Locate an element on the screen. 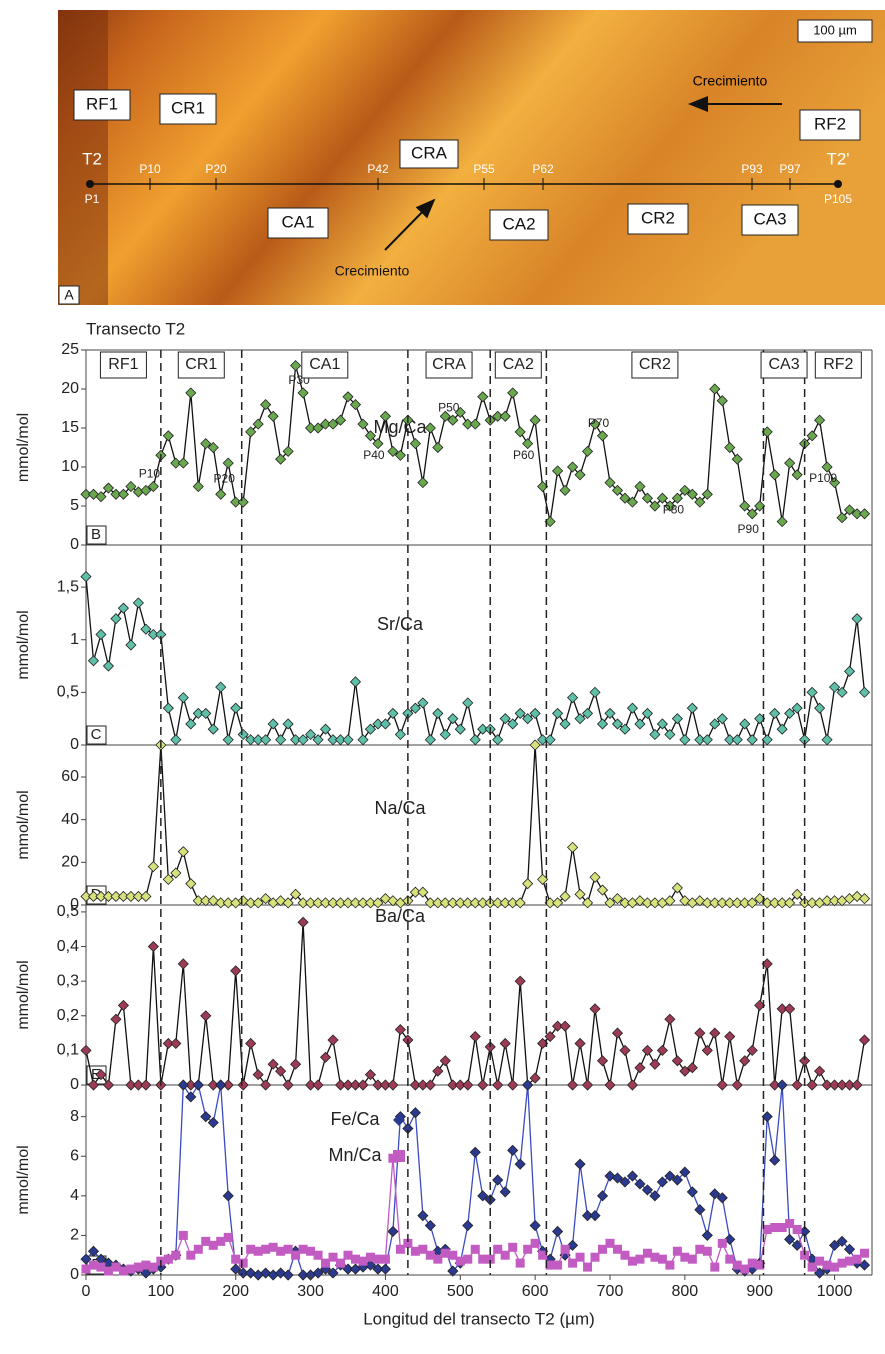 This screenshot has width=885, height=1354. y-tick-label: 1 is located at coordinates (74, 639).